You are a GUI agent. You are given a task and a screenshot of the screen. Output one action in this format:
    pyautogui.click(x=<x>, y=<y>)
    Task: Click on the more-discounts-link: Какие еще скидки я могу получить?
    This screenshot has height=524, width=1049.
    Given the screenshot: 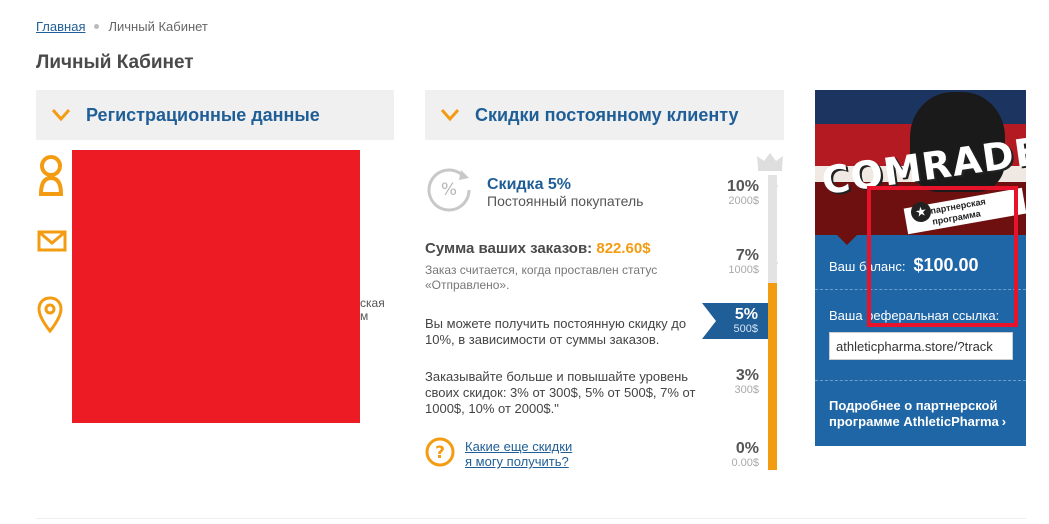 What is the action you would take?
    pyautogui.click(x=518, y=454)
    